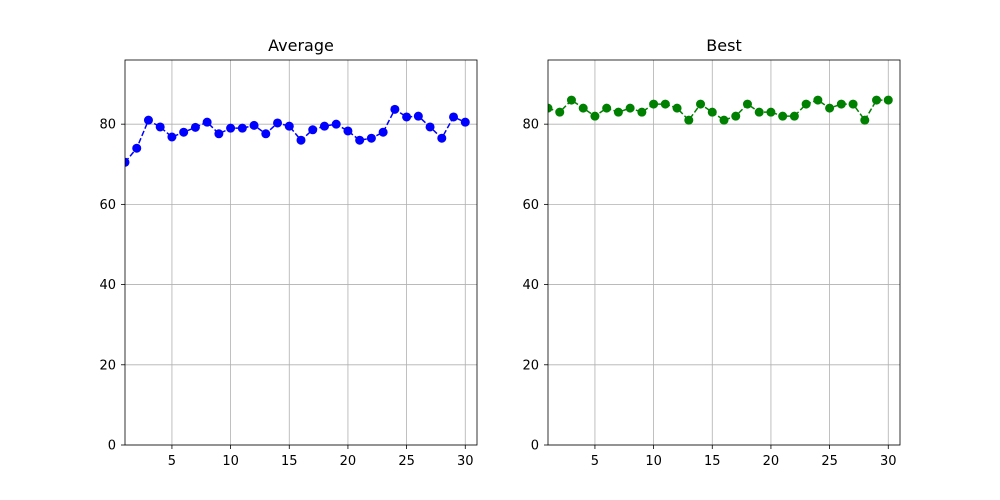 This screenshot has width=1000, height=500. Describe the element at coordinates (301, 45) in the screenshot. I see `chart-title: Average` at that location.